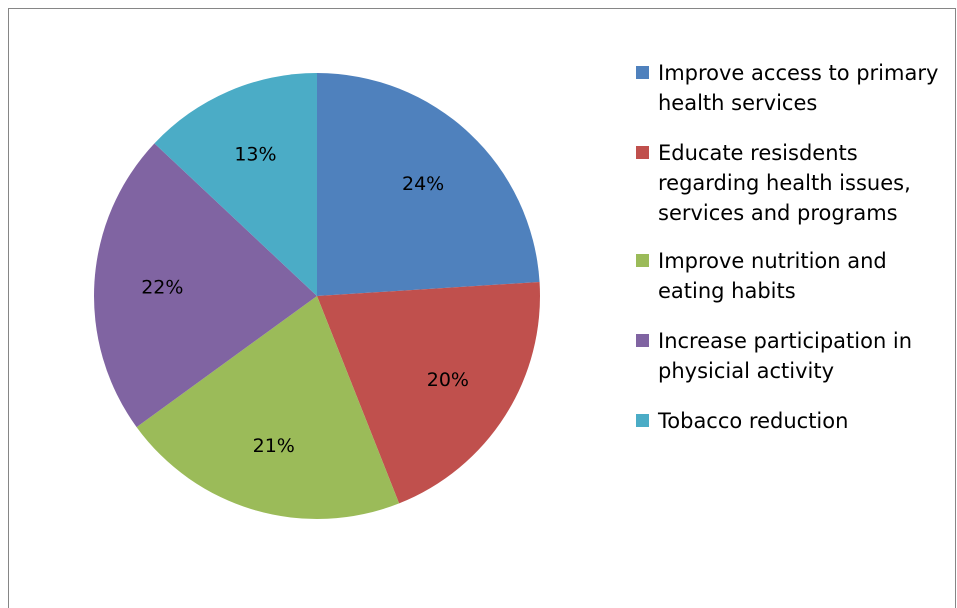 Image resolution: width=957 pixels, height=608 pixels. What do you see at coordinates (423, 184) in the screenshot?
I see `slice-value-label: 24%` at bounding box center [423, 184].